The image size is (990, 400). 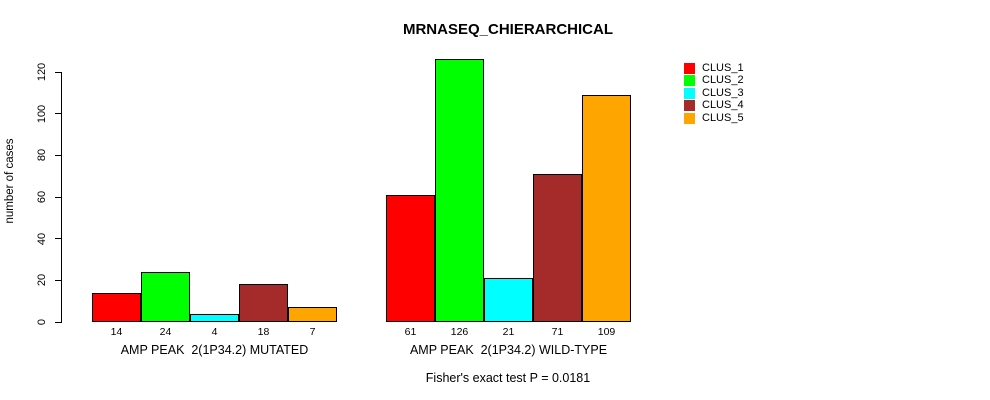 I want to click on legend-item-clus_2: CLUS_2, so click(x=714, y=80).